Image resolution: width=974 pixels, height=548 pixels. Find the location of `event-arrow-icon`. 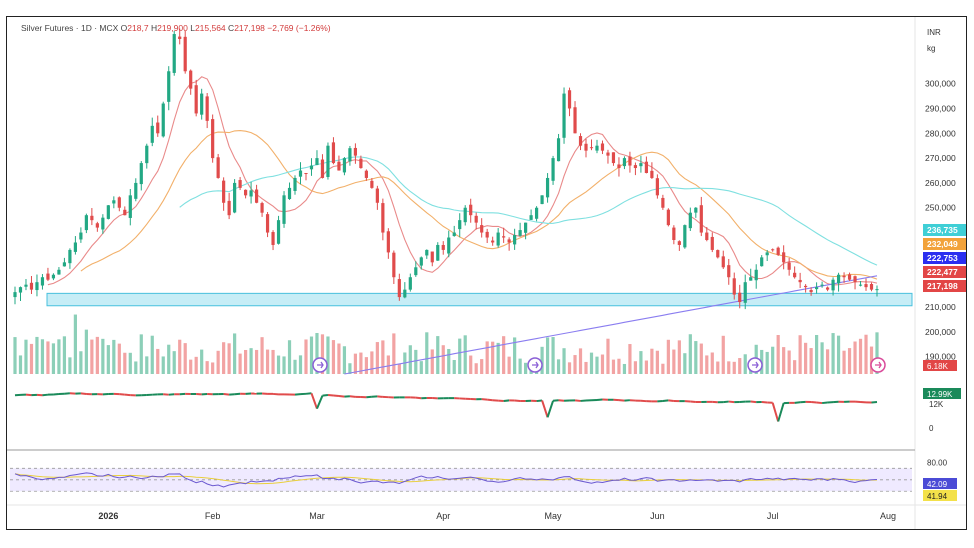

event-arrow-icon is located at coordinates (878, 365).